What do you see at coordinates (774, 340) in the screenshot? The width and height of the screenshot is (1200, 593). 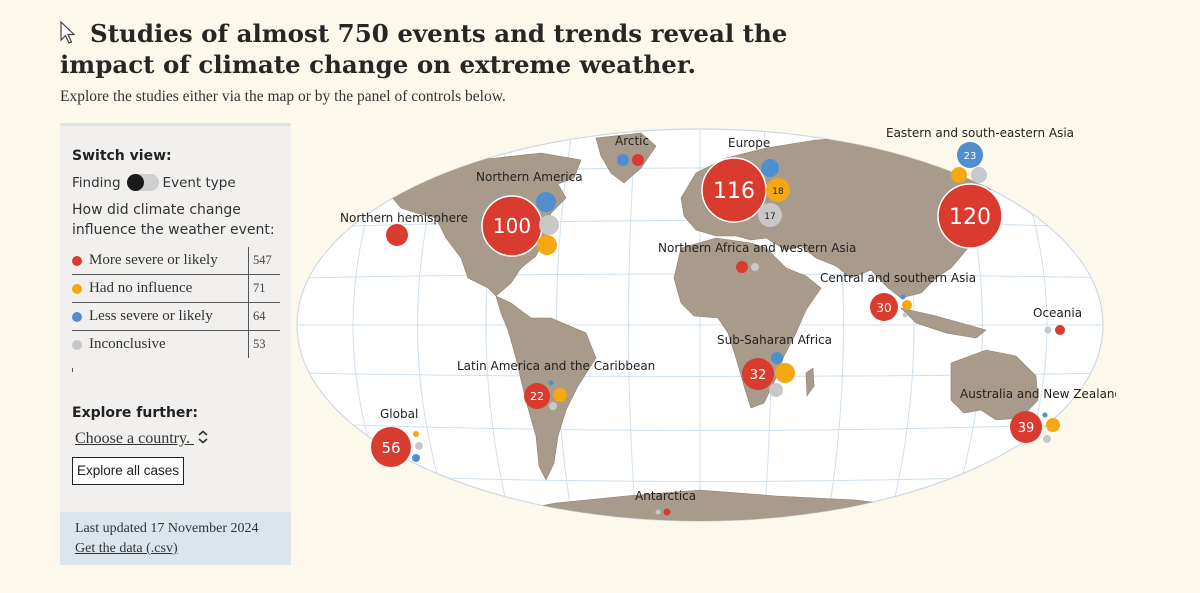 I see `region-label: Sub-Saharan Africa` at bounding box center [774, 340].